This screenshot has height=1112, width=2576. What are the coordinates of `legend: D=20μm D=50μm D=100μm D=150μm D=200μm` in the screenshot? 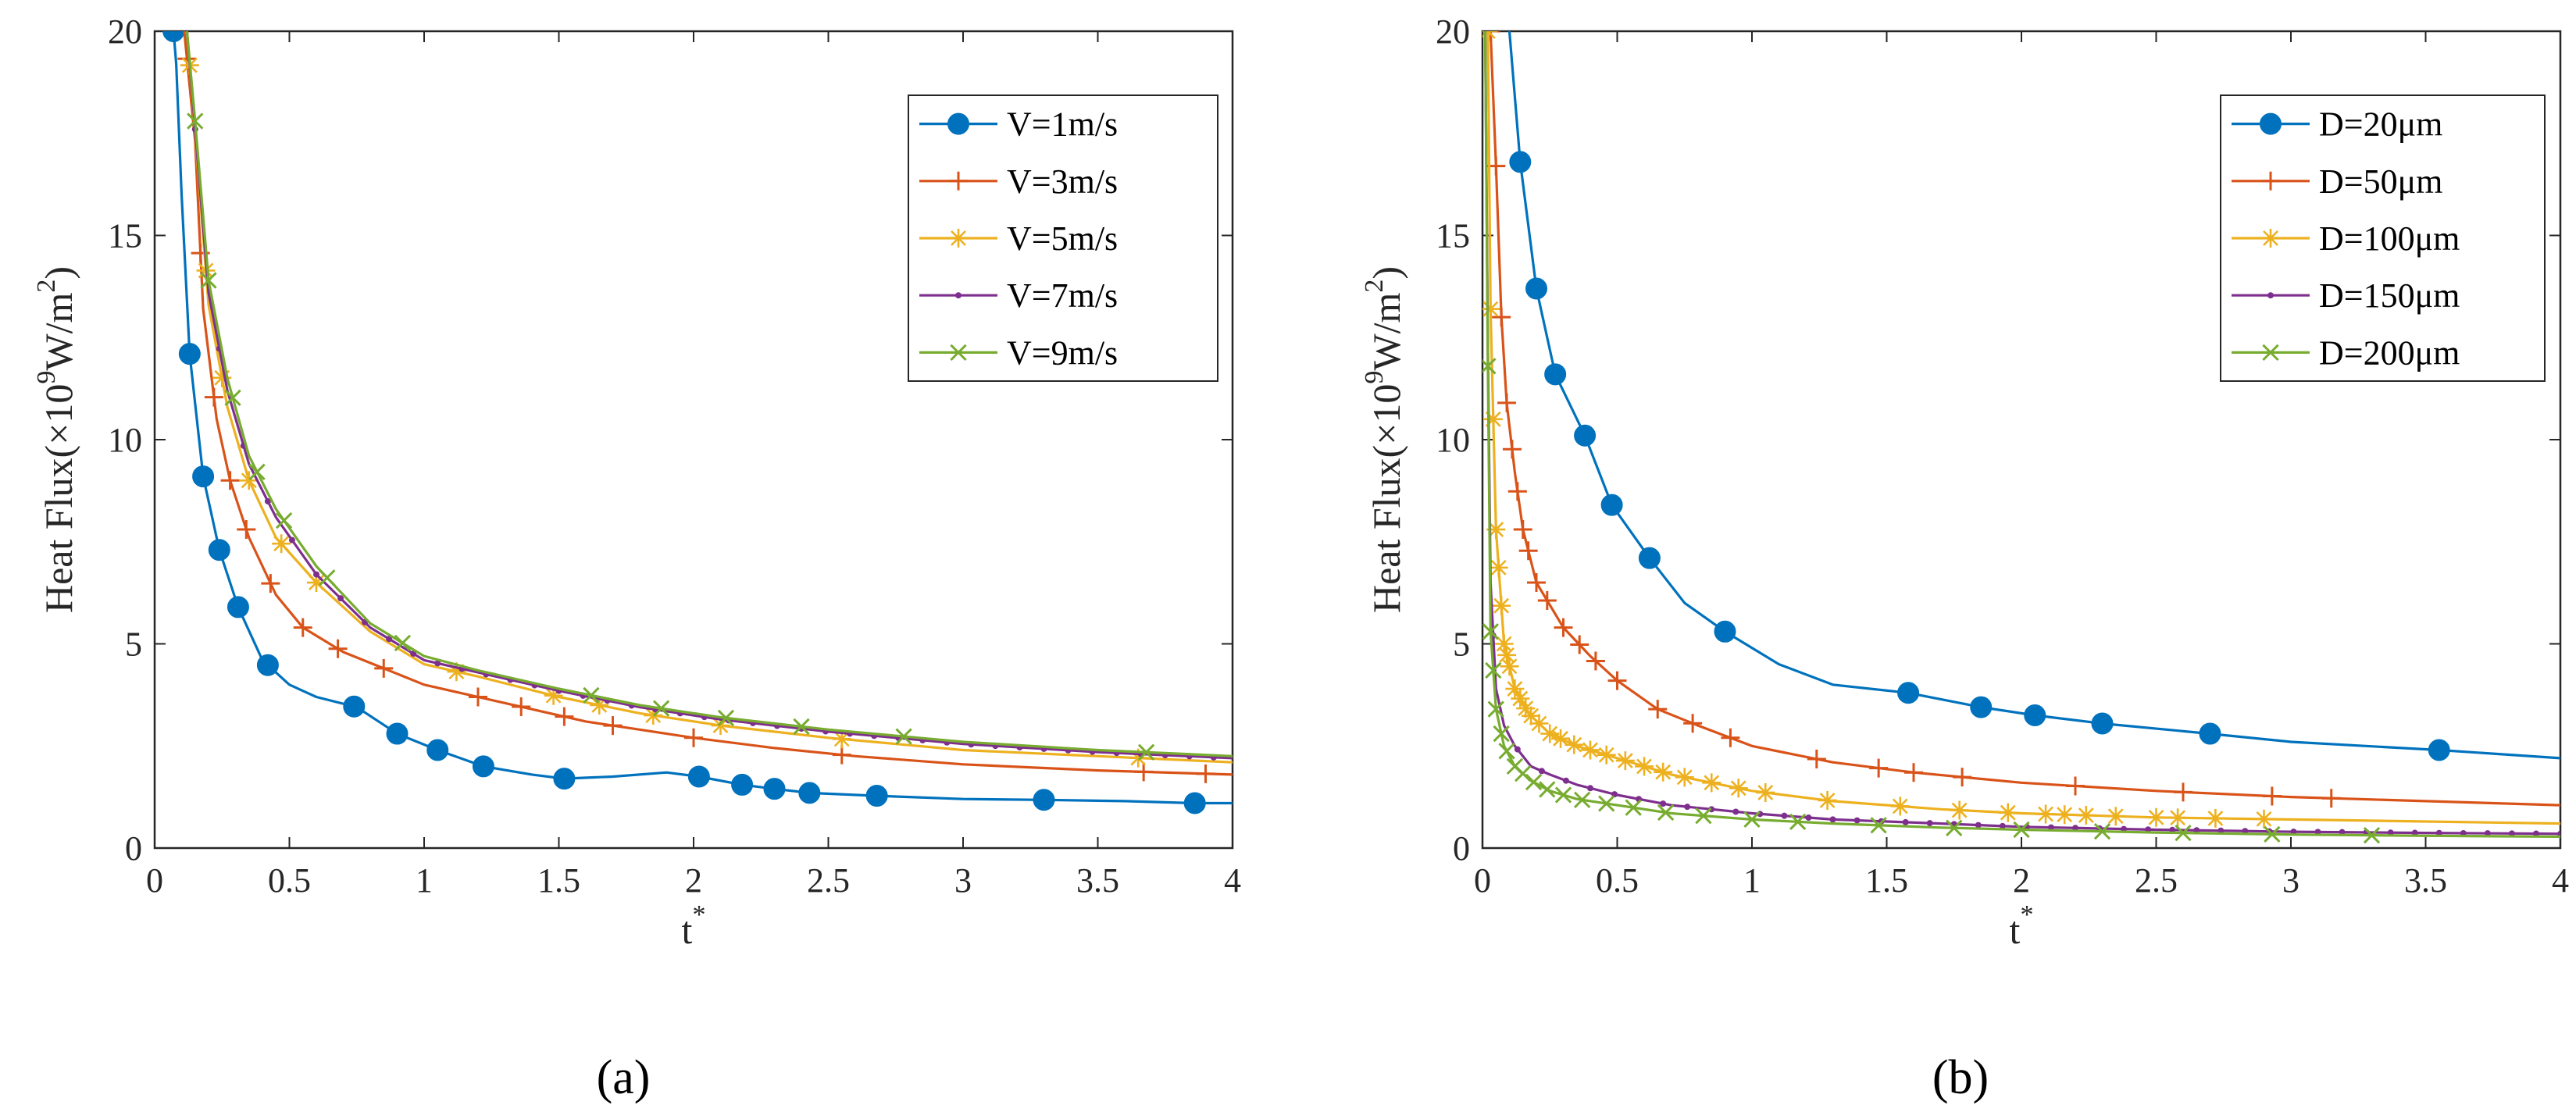 It's located at (2383, 238).